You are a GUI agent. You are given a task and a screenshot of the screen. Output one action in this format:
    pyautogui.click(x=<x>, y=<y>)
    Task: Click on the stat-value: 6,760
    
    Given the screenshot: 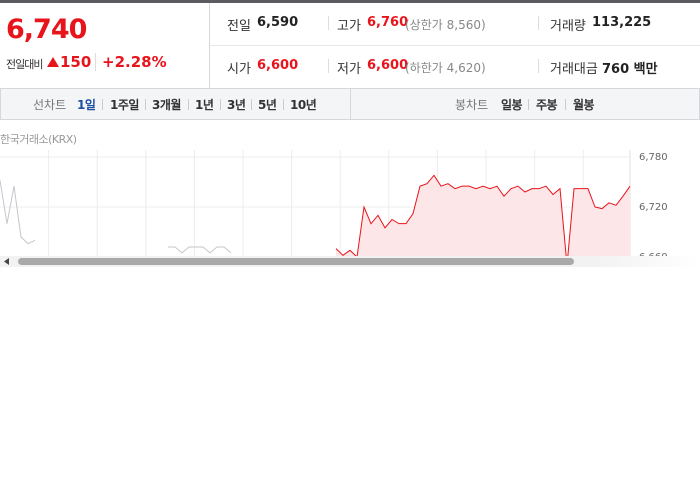 What is the action you would take?
    pyautogui.click(x=388, y=22)
    